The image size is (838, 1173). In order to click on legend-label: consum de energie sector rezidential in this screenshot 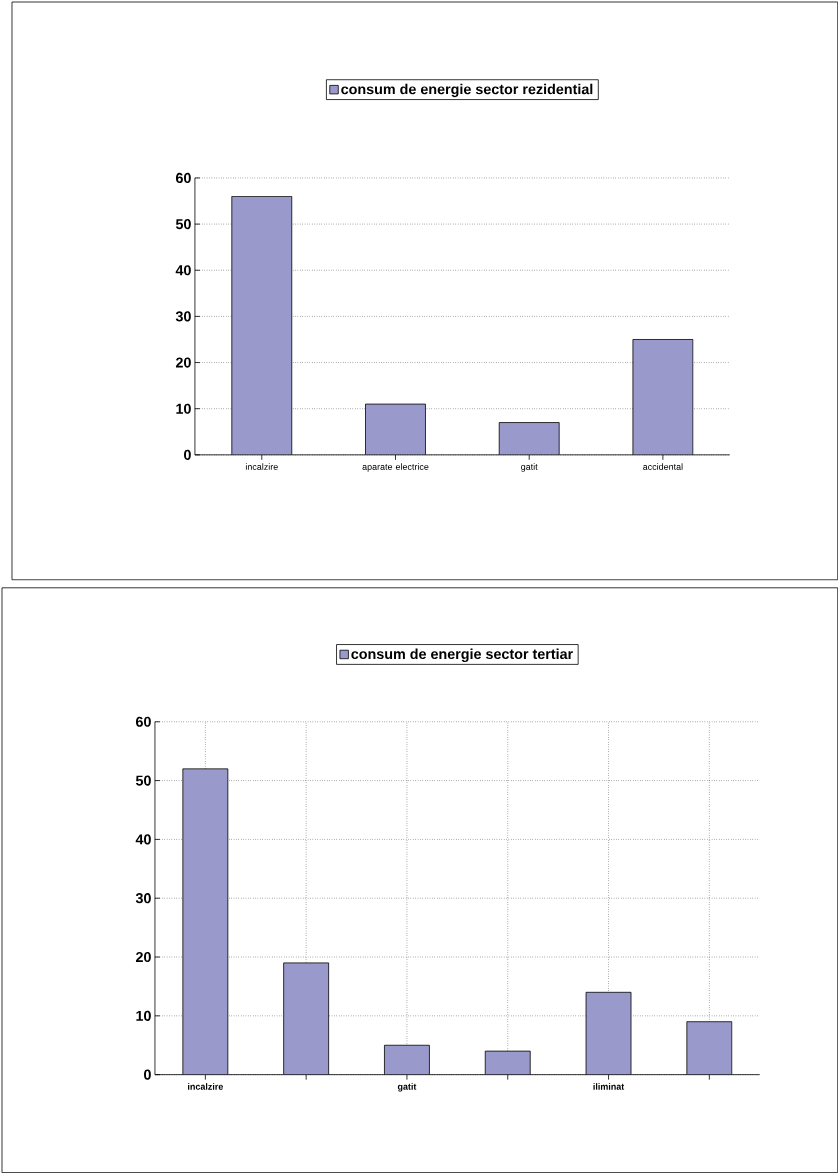, I will do `click(467, 90)`.